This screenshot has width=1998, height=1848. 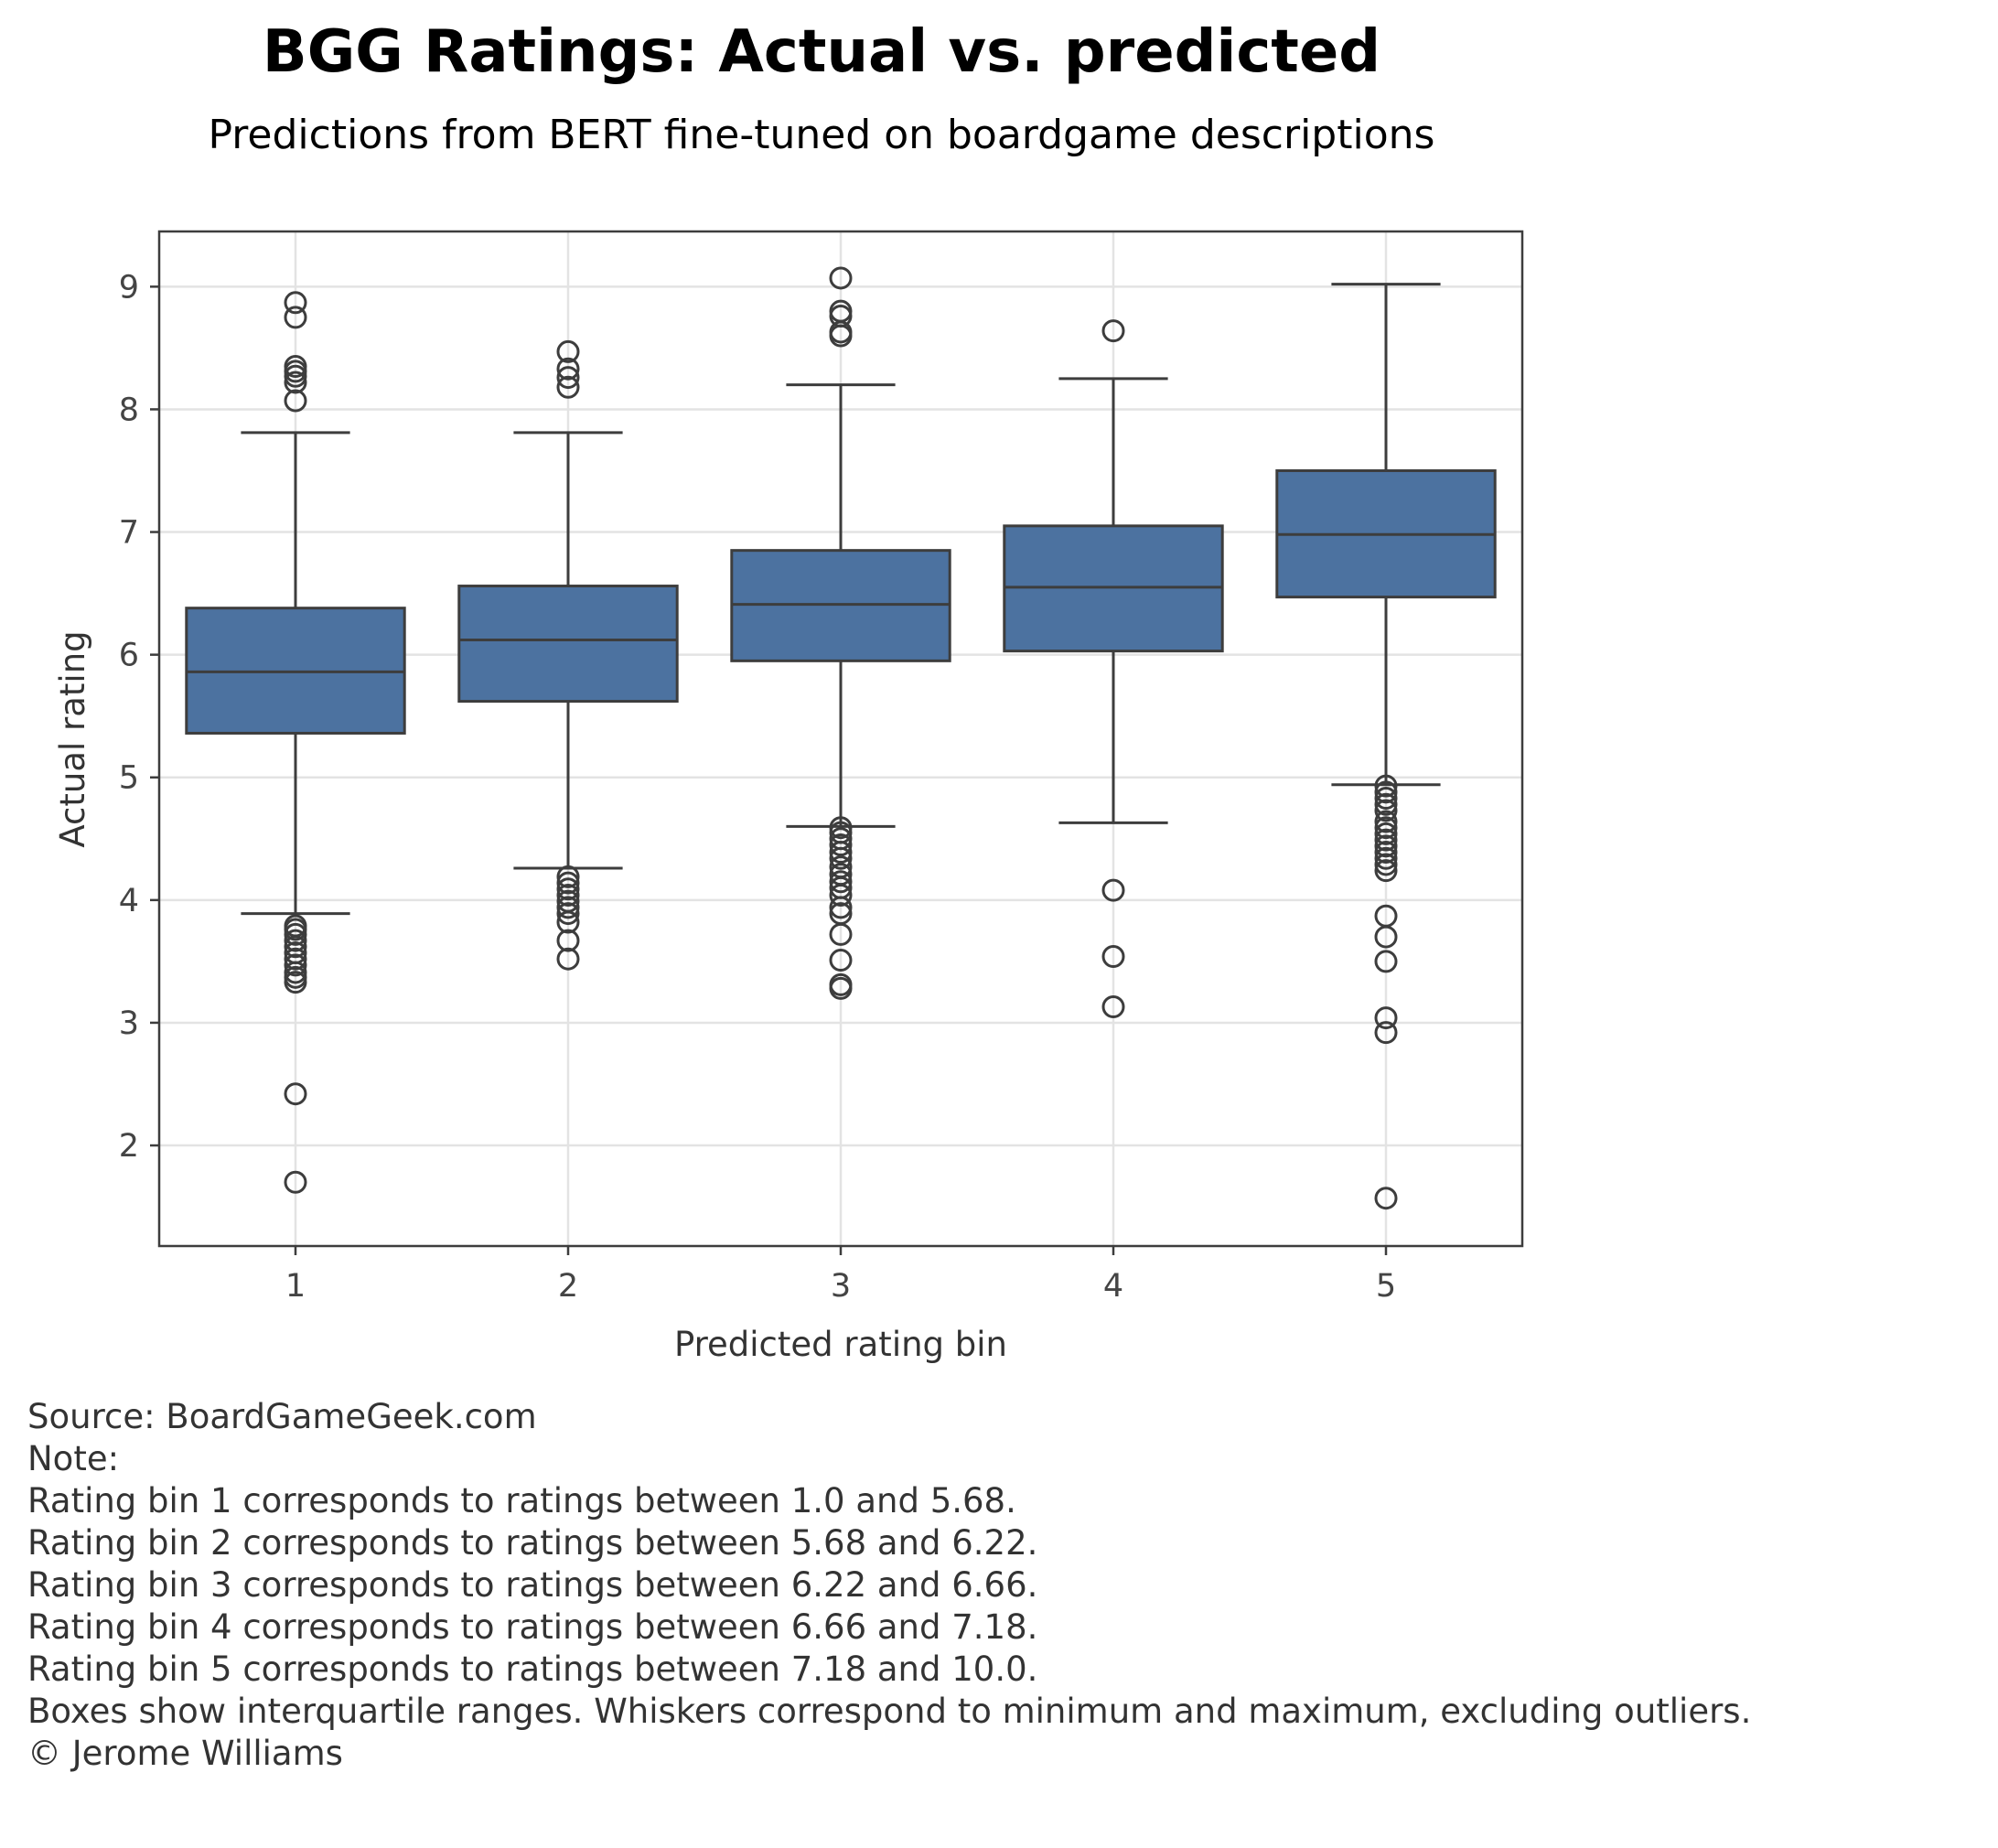 I want to click on x-tick-label: 4, so click(x=1113, y=1287).